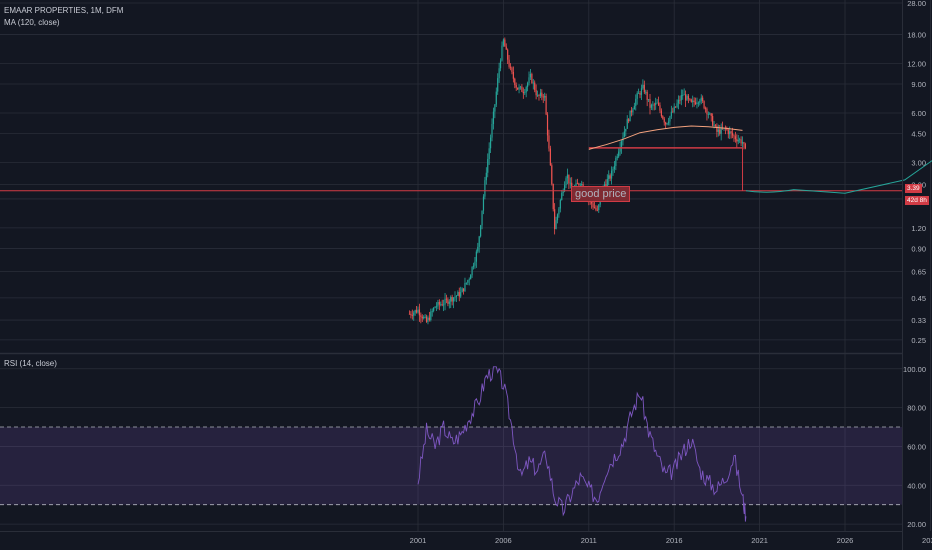 This screenshot has width=932, height=550. What do you see at coordinates (914, 369) in the screenshot?
I see `rsi-tick-label: 100.00` at bounding box center [914, 369].